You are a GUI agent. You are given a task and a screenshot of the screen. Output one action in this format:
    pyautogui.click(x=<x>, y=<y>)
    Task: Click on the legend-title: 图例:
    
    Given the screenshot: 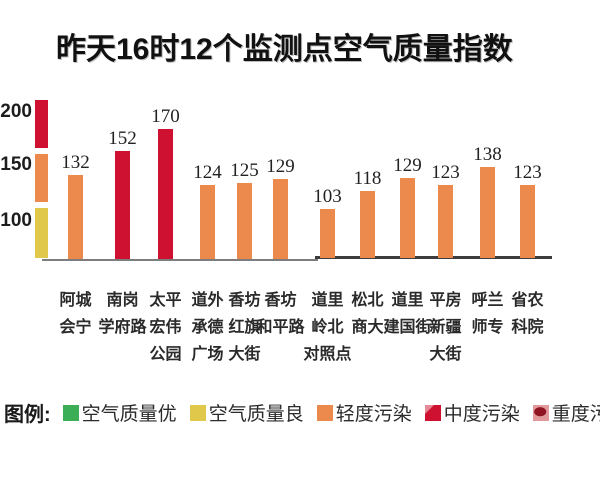 What is the action you would take?
    pyautogui.click(x=27, y=415)
    